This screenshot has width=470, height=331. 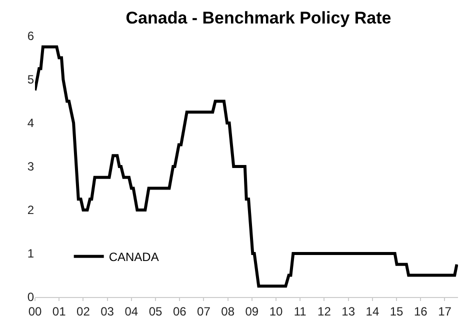 I want to click on x-tick-label: 09, so click(x=252, y=311).